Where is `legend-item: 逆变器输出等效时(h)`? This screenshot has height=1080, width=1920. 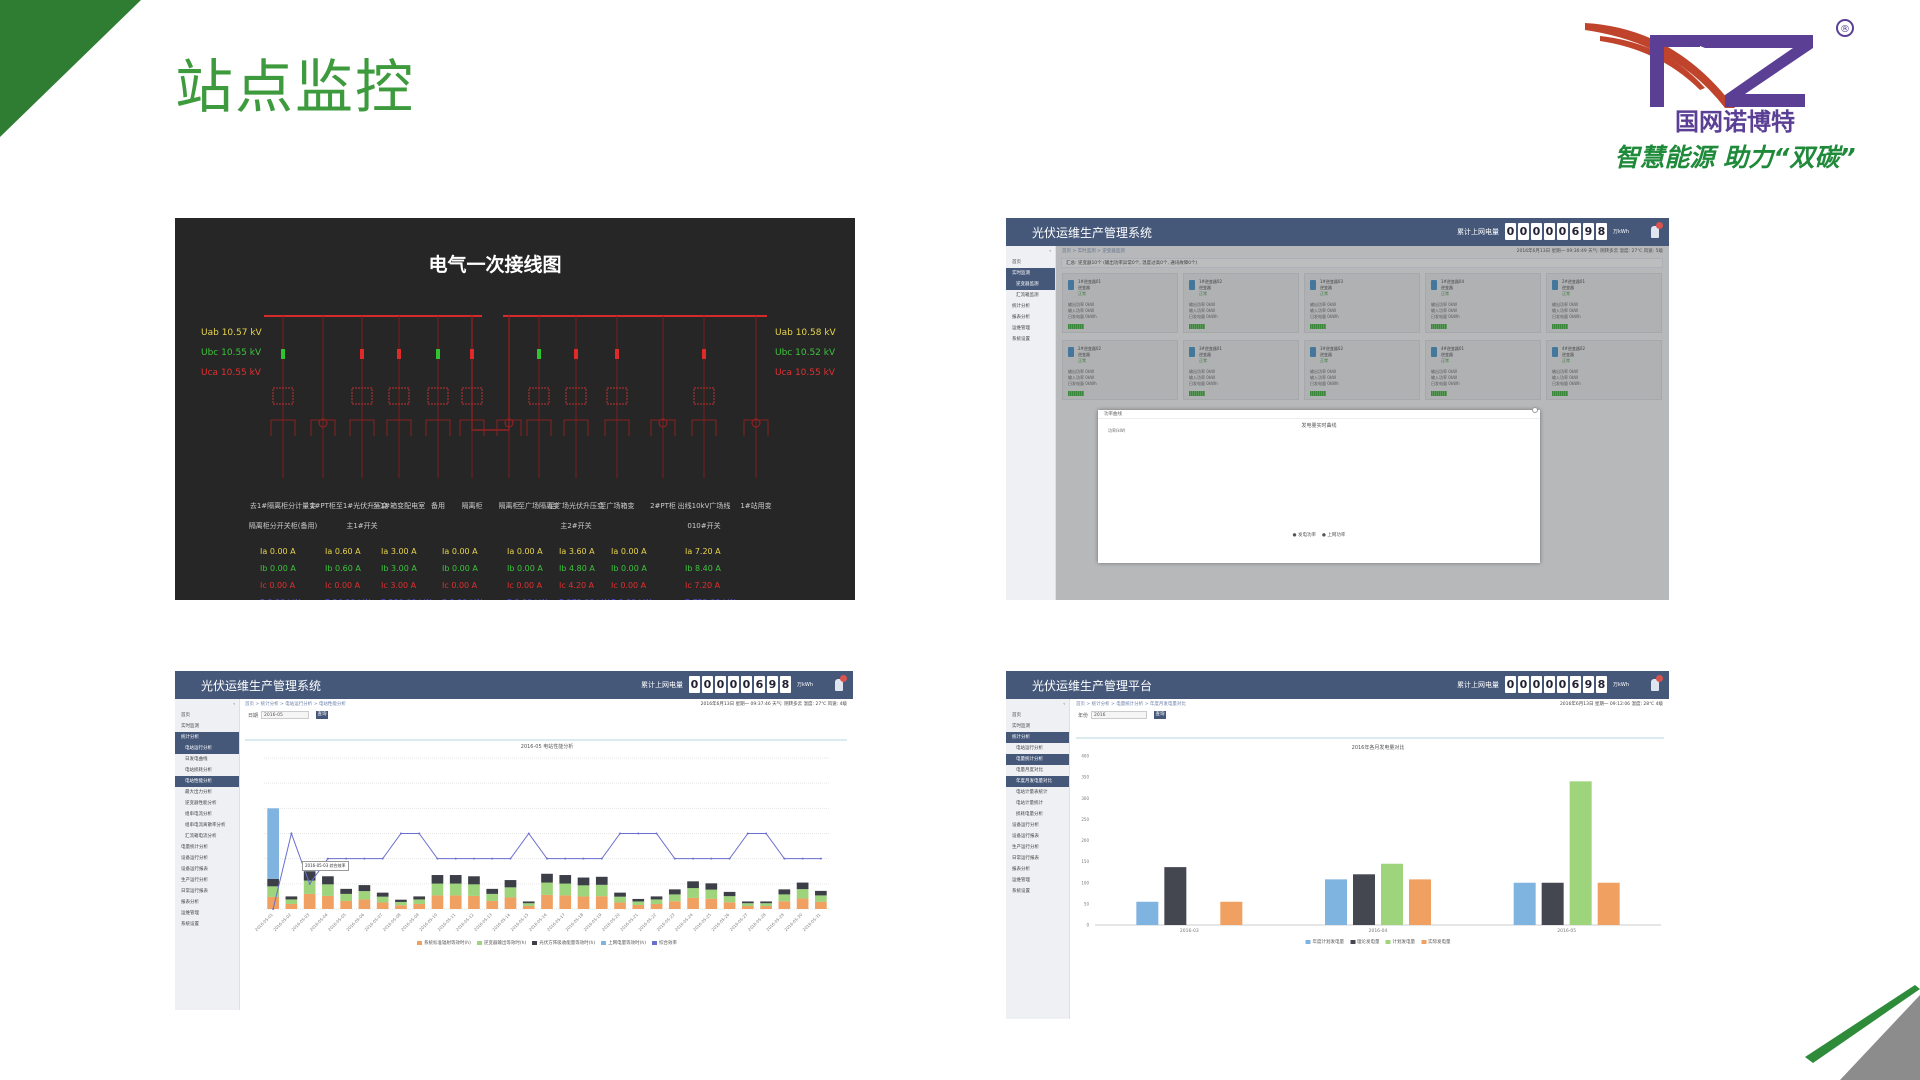
legend-item: 逆变器输出等效时(h) is located at coordinates (501, 943).